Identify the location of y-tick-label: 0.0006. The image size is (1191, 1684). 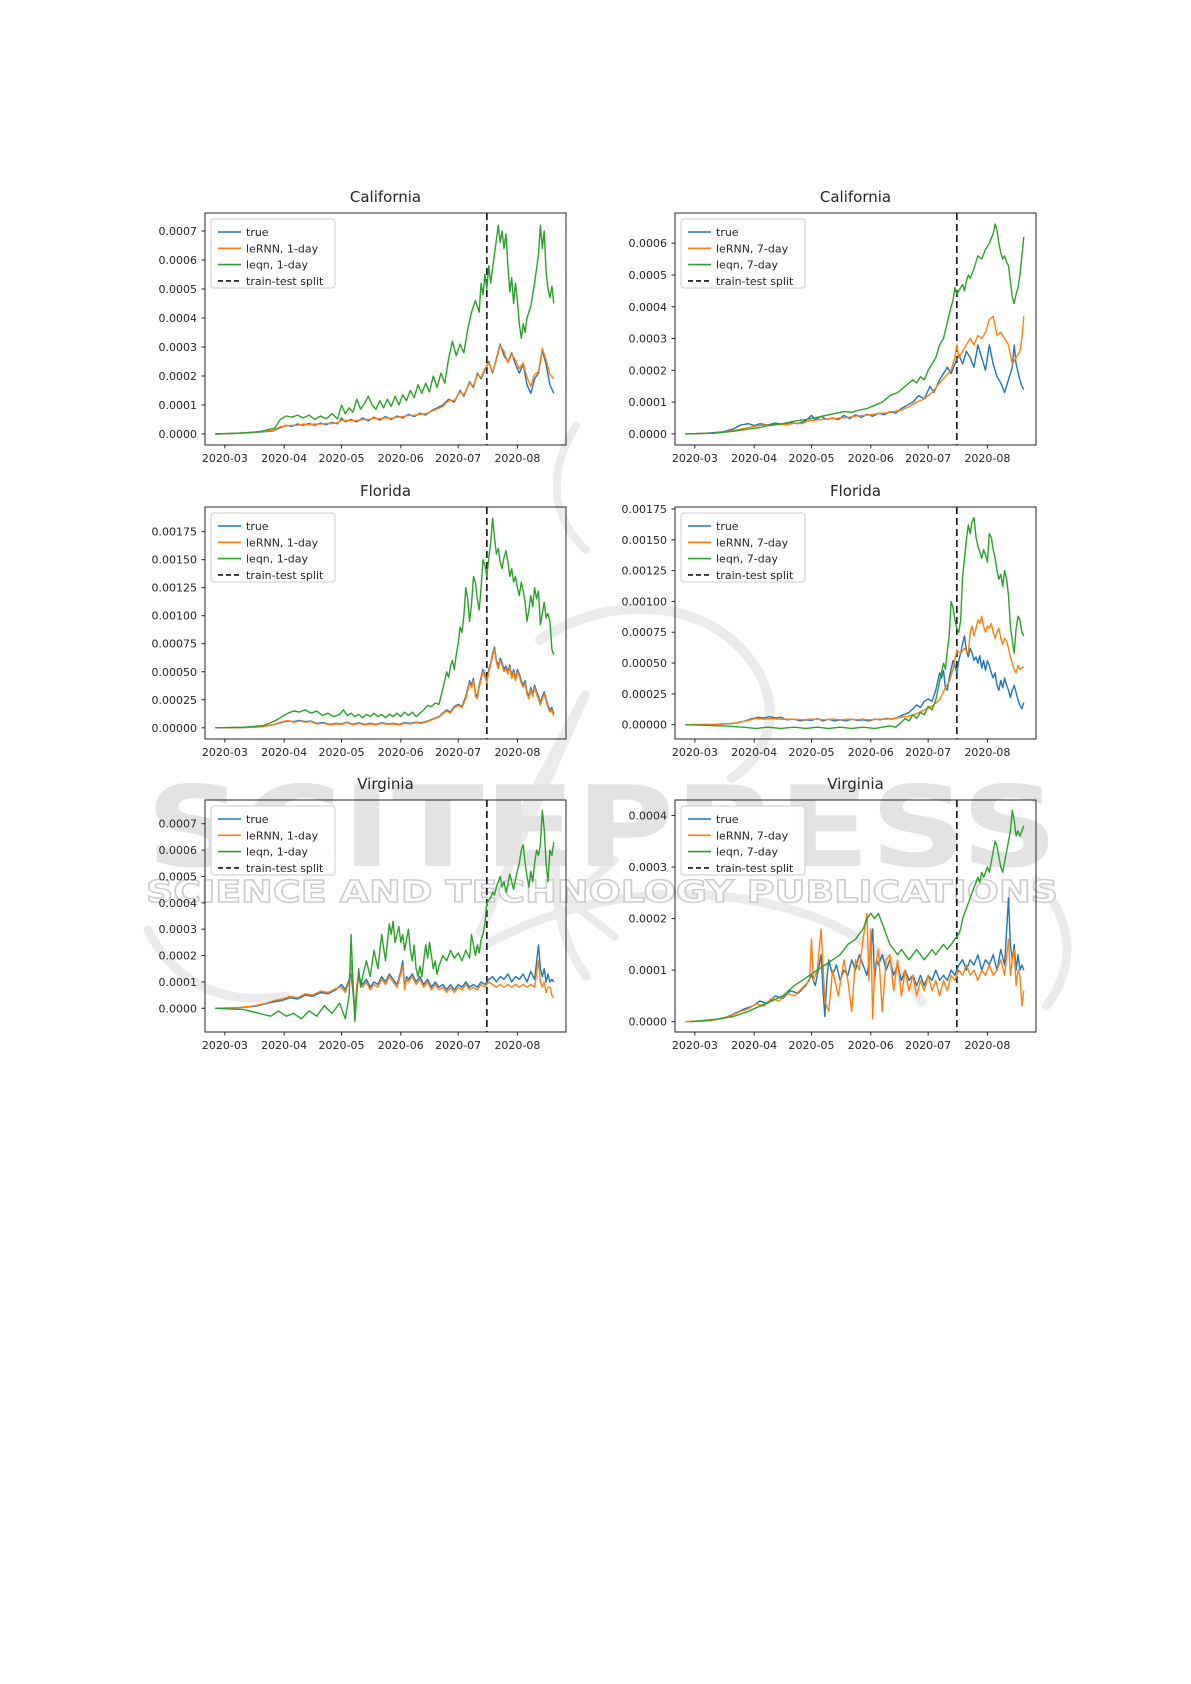
(178, 850).